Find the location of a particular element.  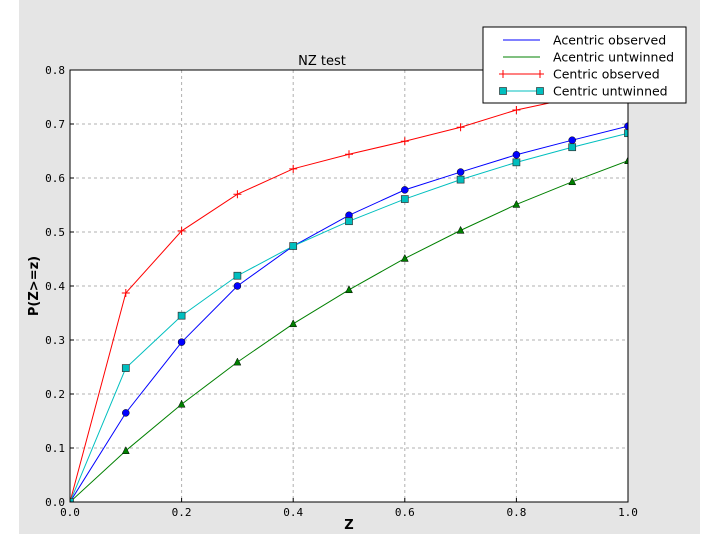

x-tick-label: 0.6 is located at coordinates (405, 512).